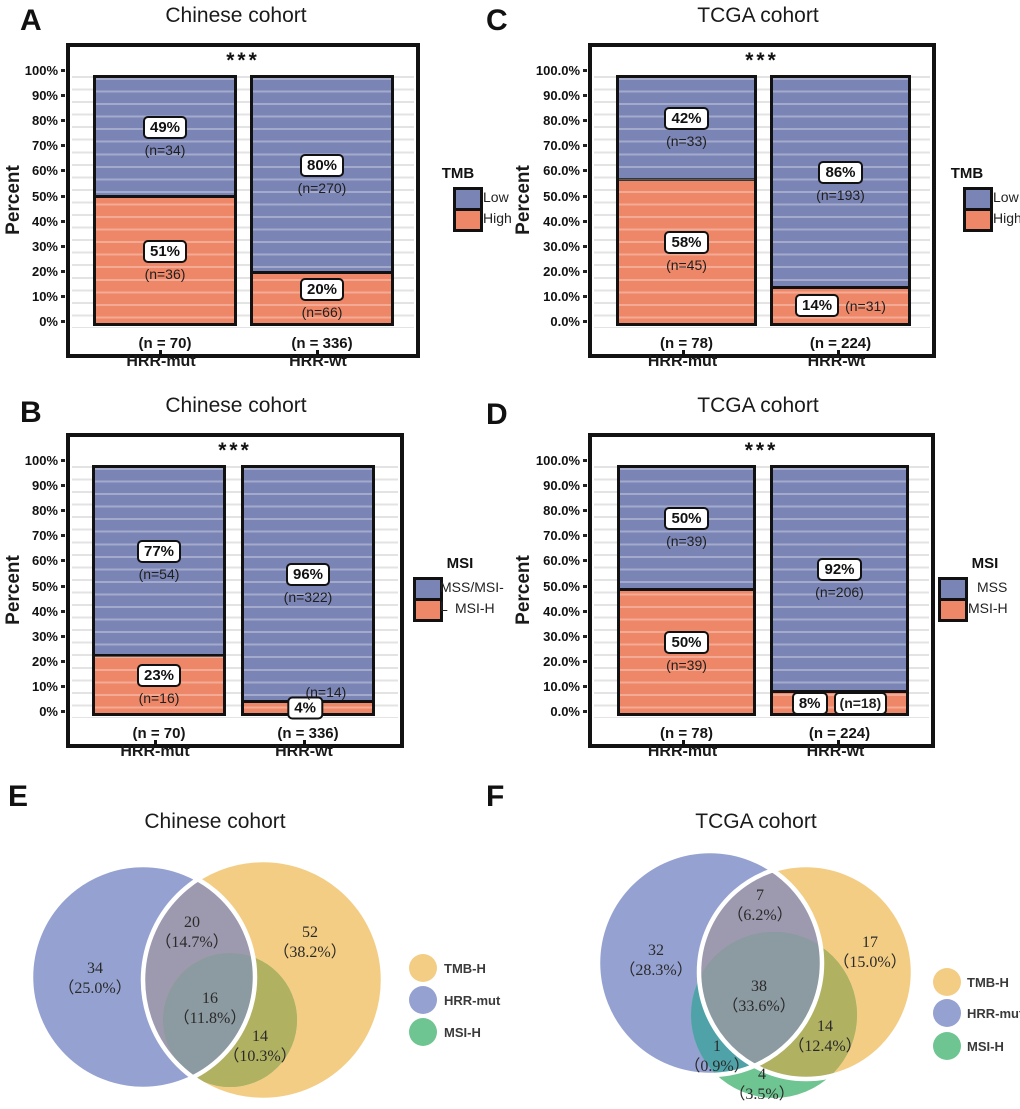 This screenshot has height=1109, width=1020. I want to click on legend-keys, so click(428, 599).